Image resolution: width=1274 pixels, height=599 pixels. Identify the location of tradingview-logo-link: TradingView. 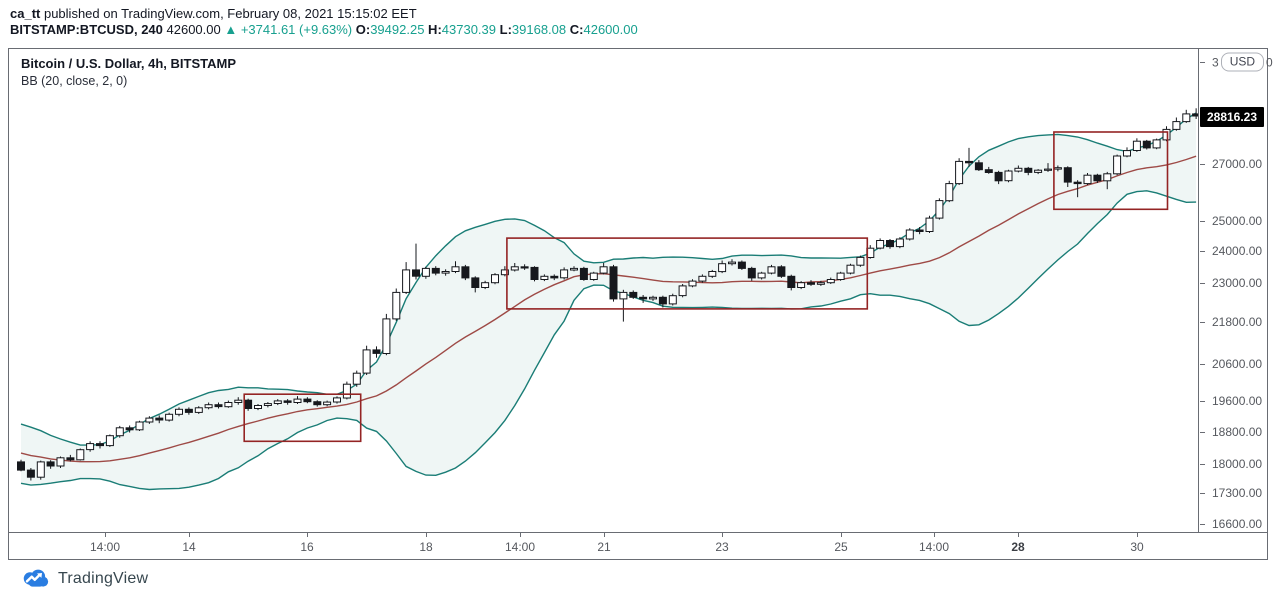
(84, 578).